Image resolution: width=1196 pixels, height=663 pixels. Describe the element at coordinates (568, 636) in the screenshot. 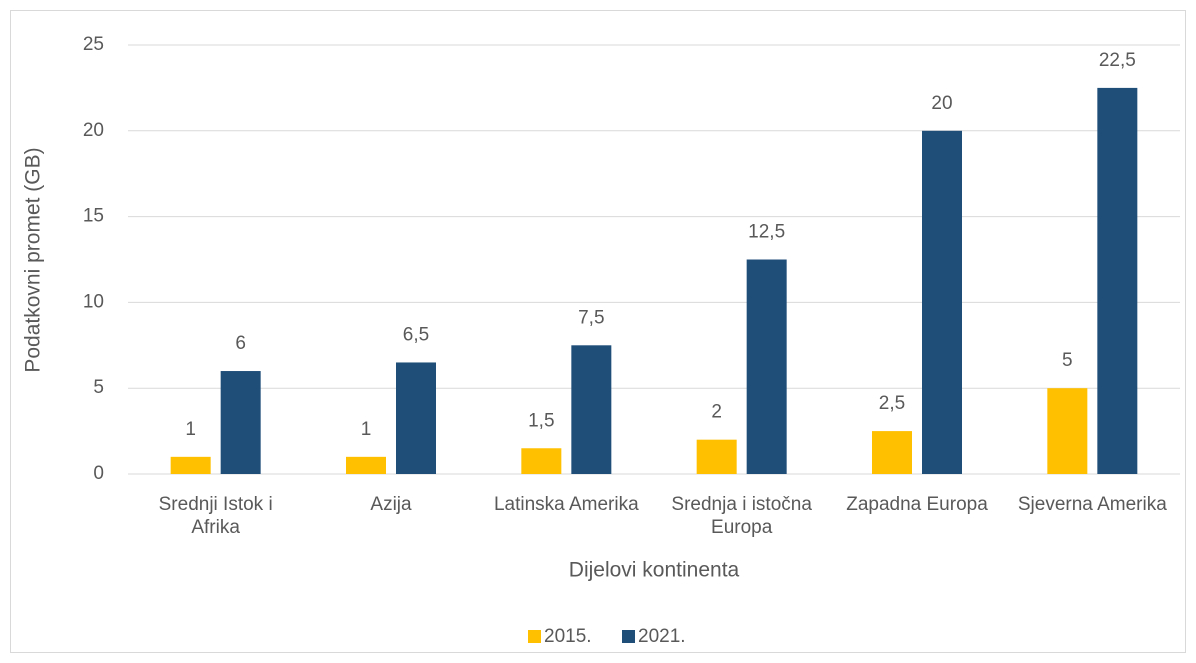

I see `legend-label: 2015.` at that location.